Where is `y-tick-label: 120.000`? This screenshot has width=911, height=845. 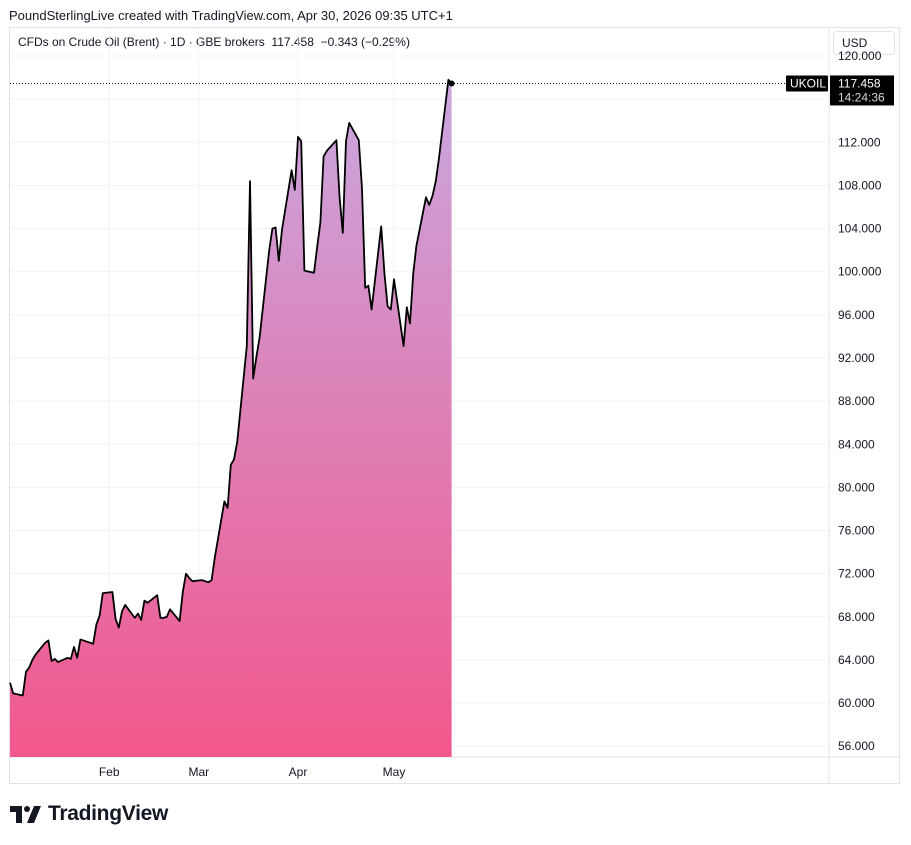
y-tick-label: 120.000 is located at coordinates (860, 56).